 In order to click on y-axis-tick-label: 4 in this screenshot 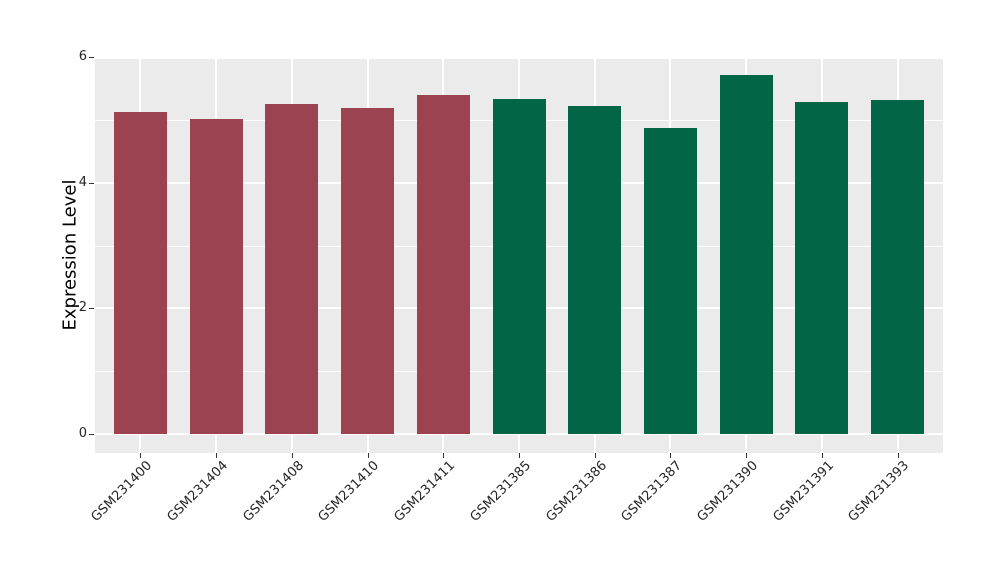, I will do `click(82, 182)`.